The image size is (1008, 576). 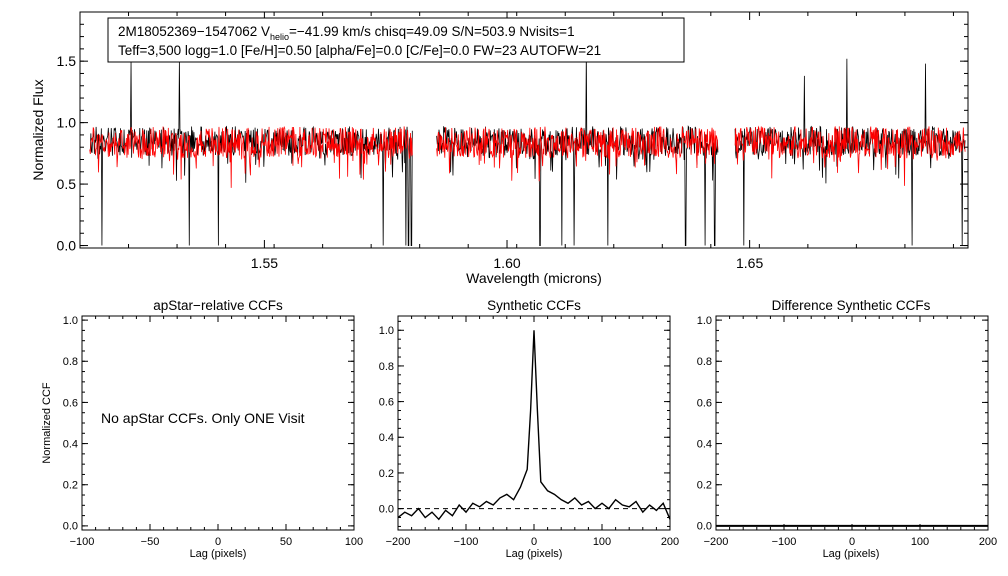 What do you see at coordinates (218, 305) in the screenshot?
I see `apstar-ccf-title: apStar−relative CCFs` at bounding box center [218, 305].